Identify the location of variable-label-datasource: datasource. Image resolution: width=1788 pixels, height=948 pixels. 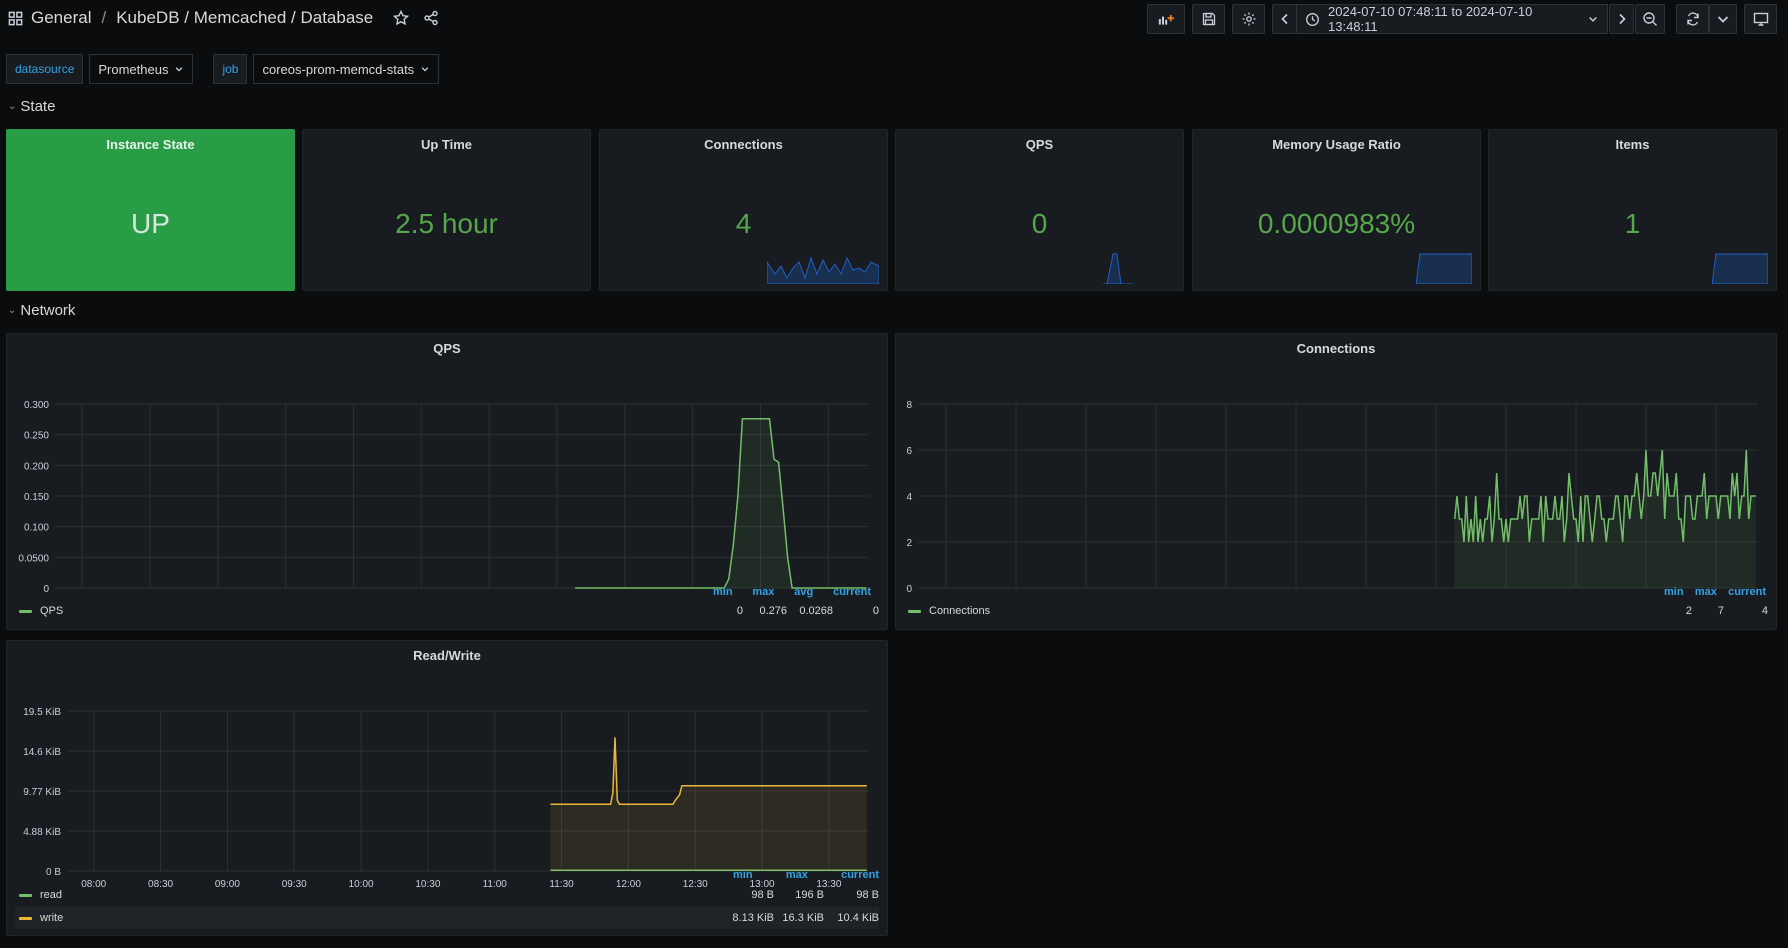
(45, 69).